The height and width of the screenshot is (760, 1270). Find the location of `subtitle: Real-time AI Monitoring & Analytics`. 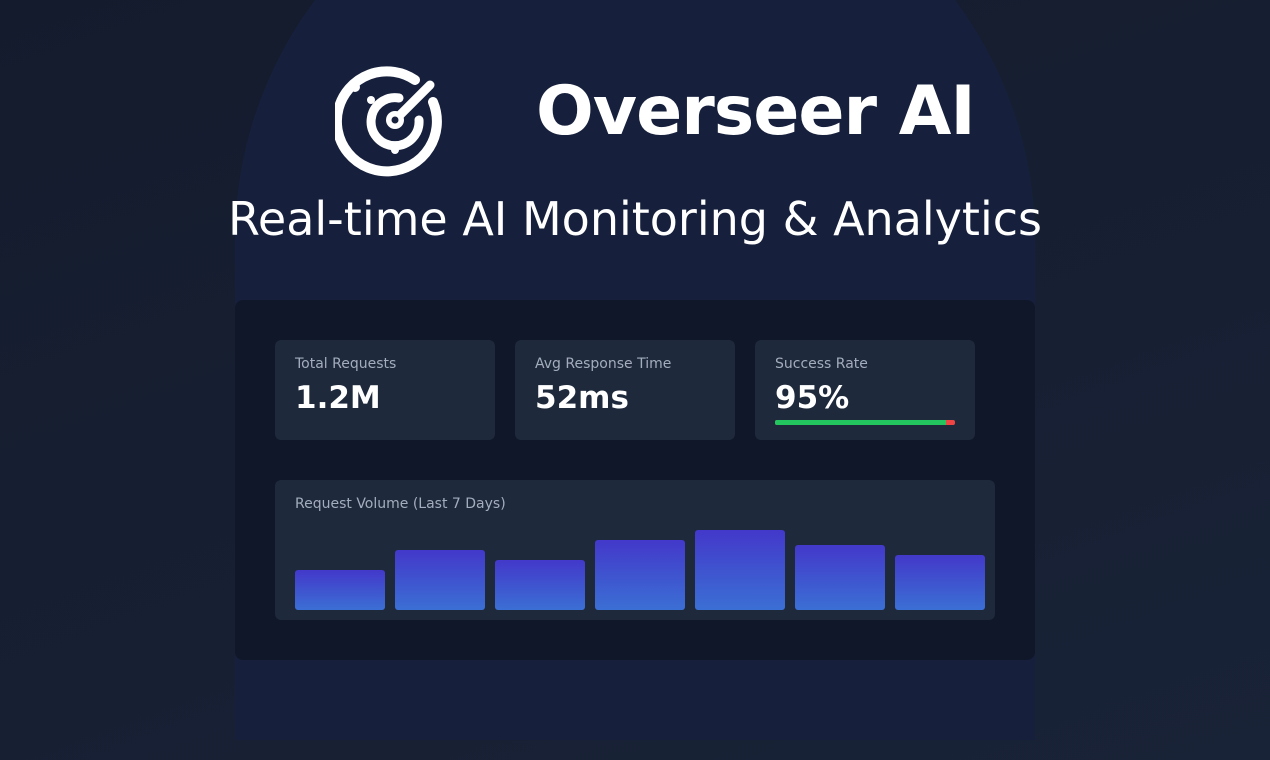

subtitle: Real-time AI Monitoring & Analytics is located at coordinates (635, 219).